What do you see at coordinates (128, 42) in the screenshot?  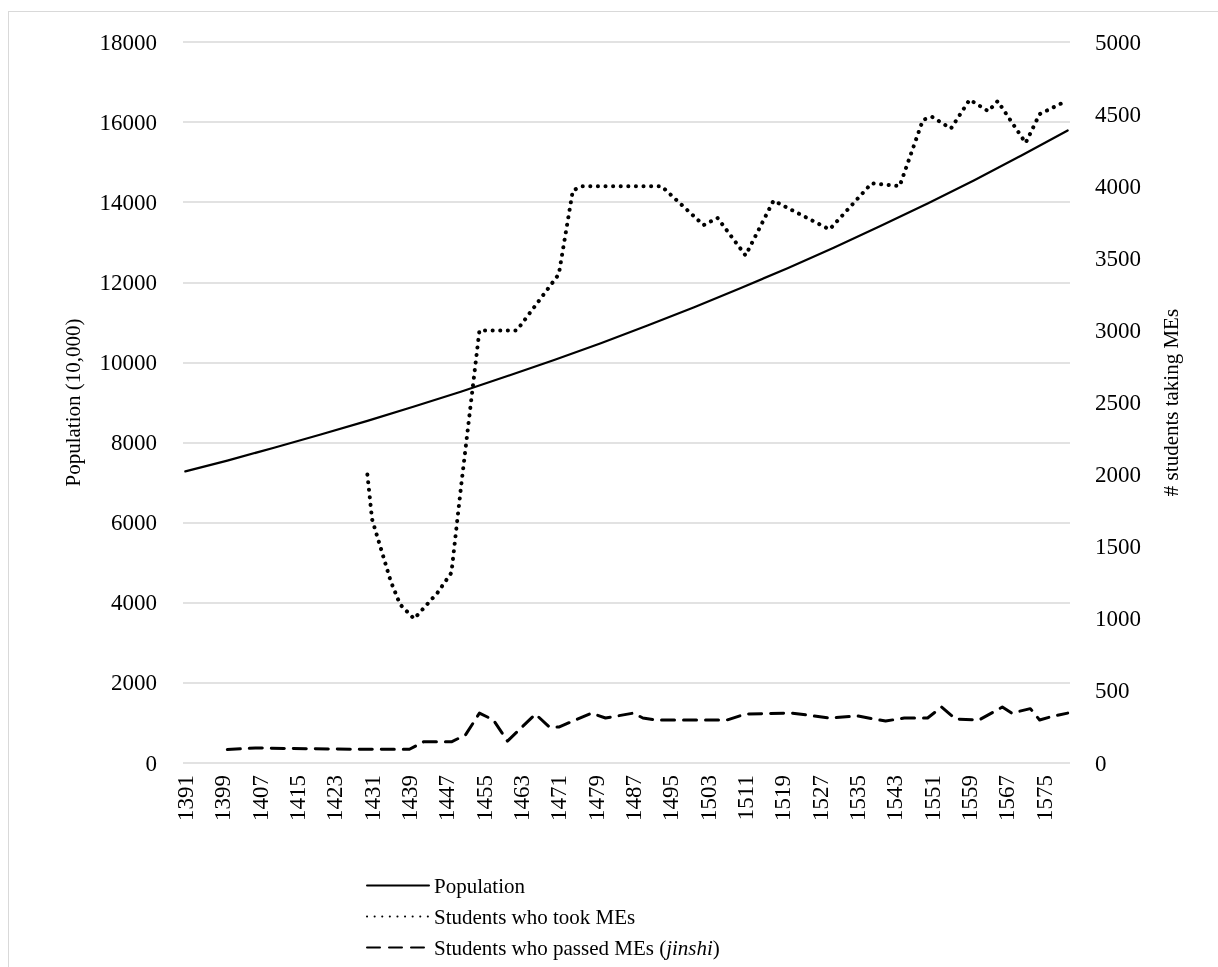 I see `y-tick-label: 18000` at bounding box center [128, 42].